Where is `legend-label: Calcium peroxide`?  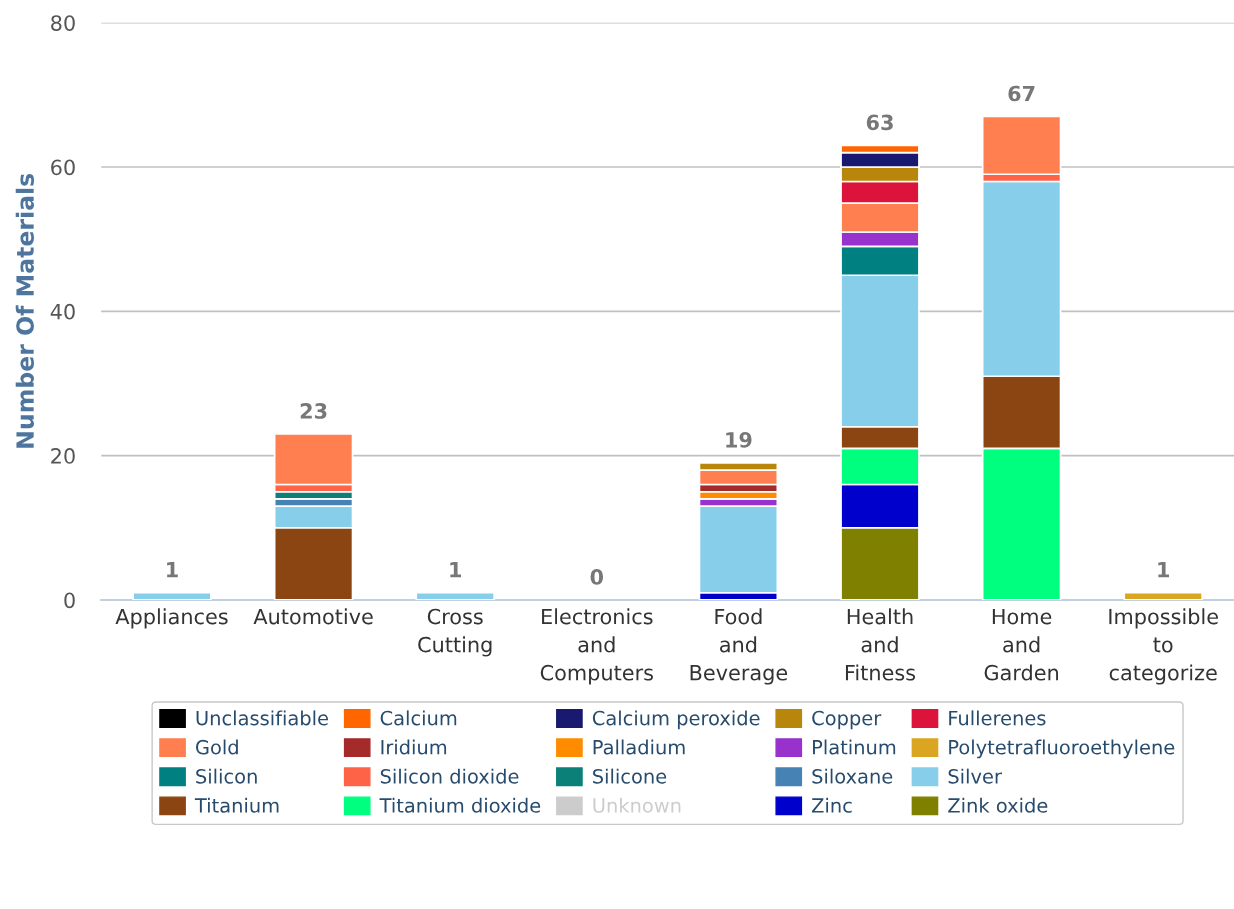
legend-label: Calcium peroxide is located at coordinates (676, 720).